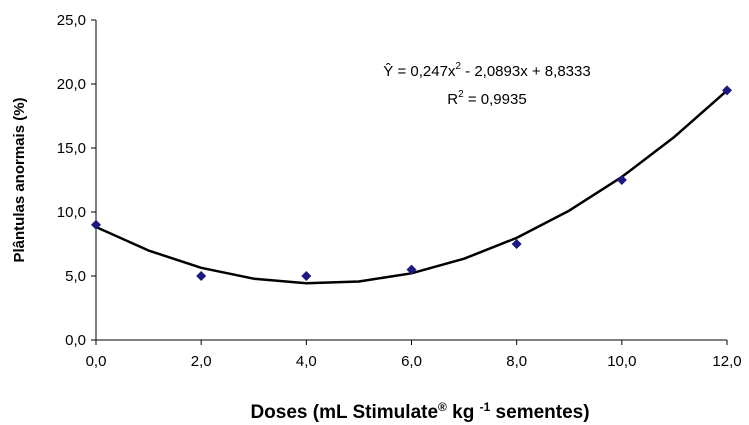 The height and width of the screenshot is (425, 749). Describe the element at coordinates (201, 361) in the screenshot. I see `x-tick-label: 2,0` at that location.